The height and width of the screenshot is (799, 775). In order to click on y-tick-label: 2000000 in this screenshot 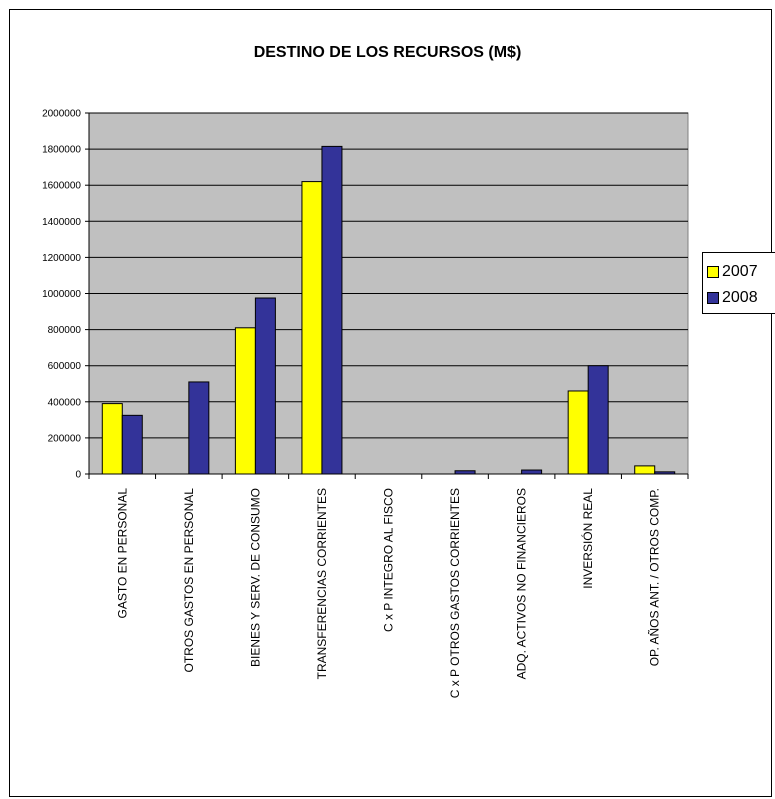, I will do `click(61, 114)`.